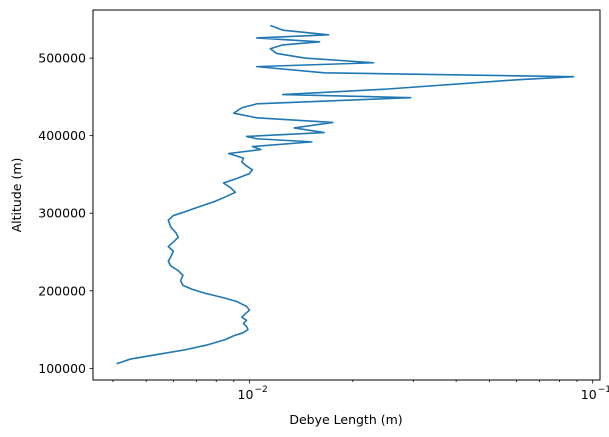 The image size is (609, 437). I want to click on y-tick-label: 200000, so click(62, 290).